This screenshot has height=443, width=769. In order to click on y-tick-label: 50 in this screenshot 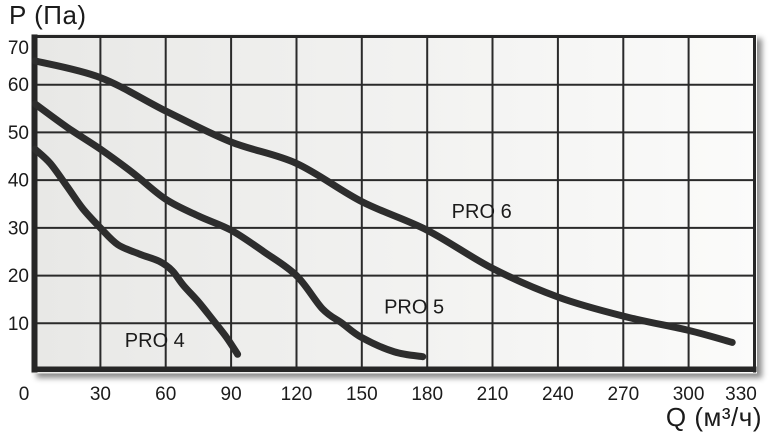, I will do `click(18, 133)`.